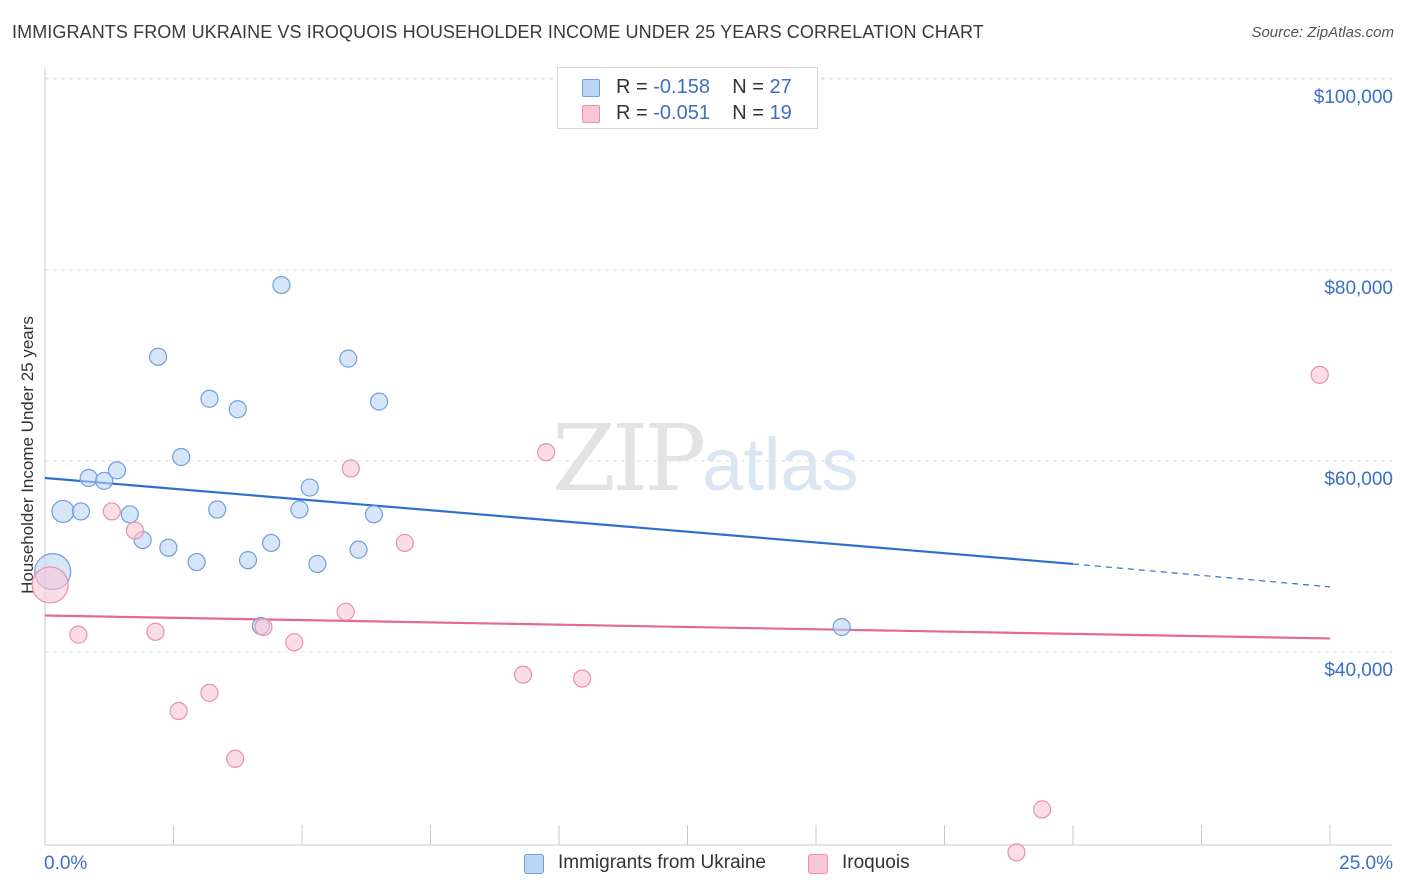 This screenshot has width=1406, height=892. Describe the element at coordinates (681, 113) in the screenshot. I see `r-value: -0.051` at that location.